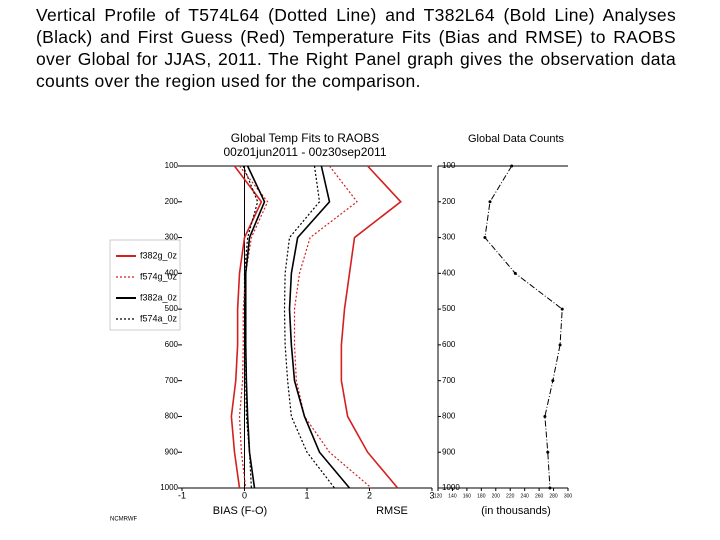  Describe the element at coordinates (159, 255) in the screenshot. I see `legend-label: f382g_0z` at that location.